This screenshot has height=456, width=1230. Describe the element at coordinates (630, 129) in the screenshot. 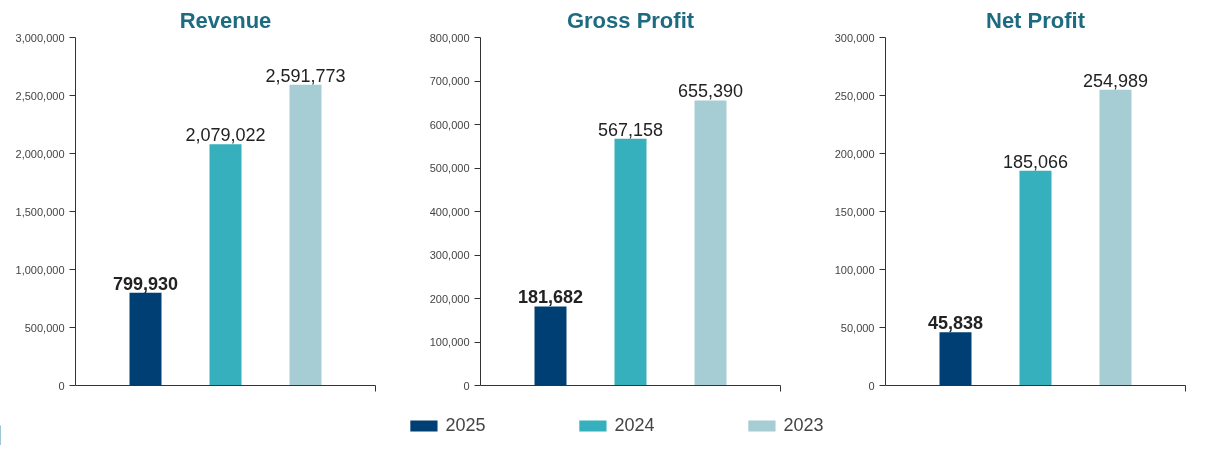

I see `data-label: 567,158` at that location.